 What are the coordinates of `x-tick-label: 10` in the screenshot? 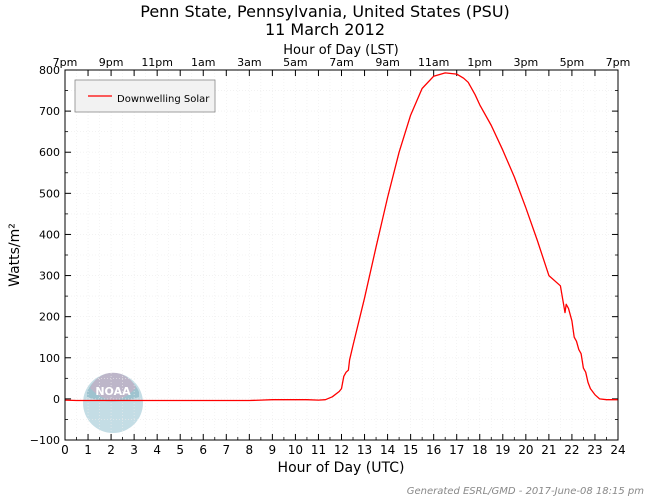 It's located at (295, 450).